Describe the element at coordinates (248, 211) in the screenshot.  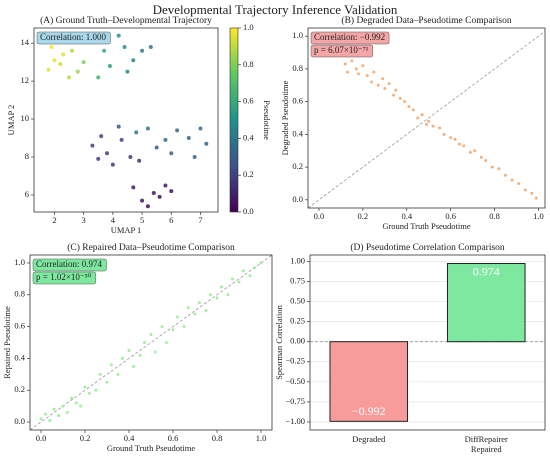
I see `colorbar-tick-label: 0.0` at that location.